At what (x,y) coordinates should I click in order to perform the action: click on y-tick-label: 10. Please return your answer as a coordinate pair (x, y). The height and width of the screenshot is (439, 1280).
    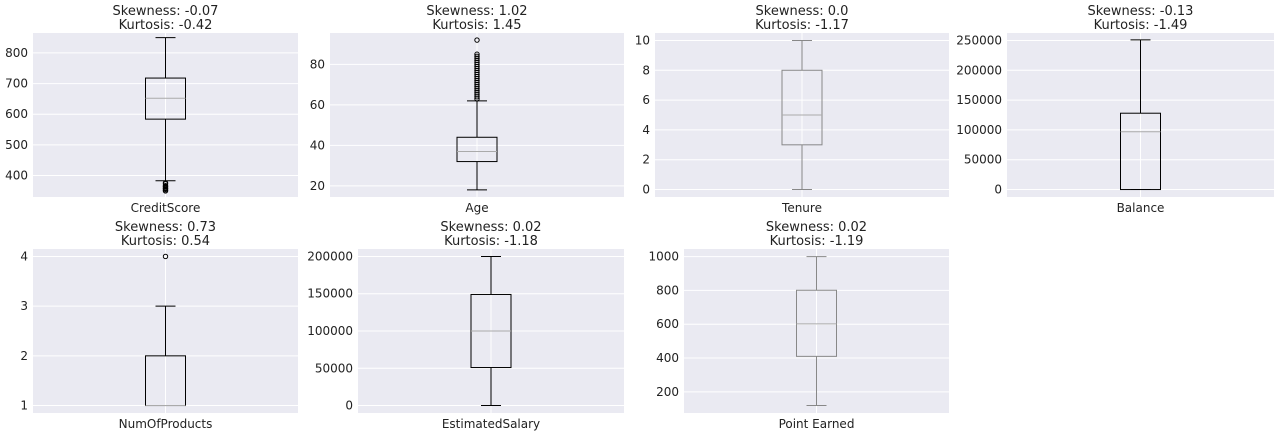
    Looking at the image, I should click on (642, 40).